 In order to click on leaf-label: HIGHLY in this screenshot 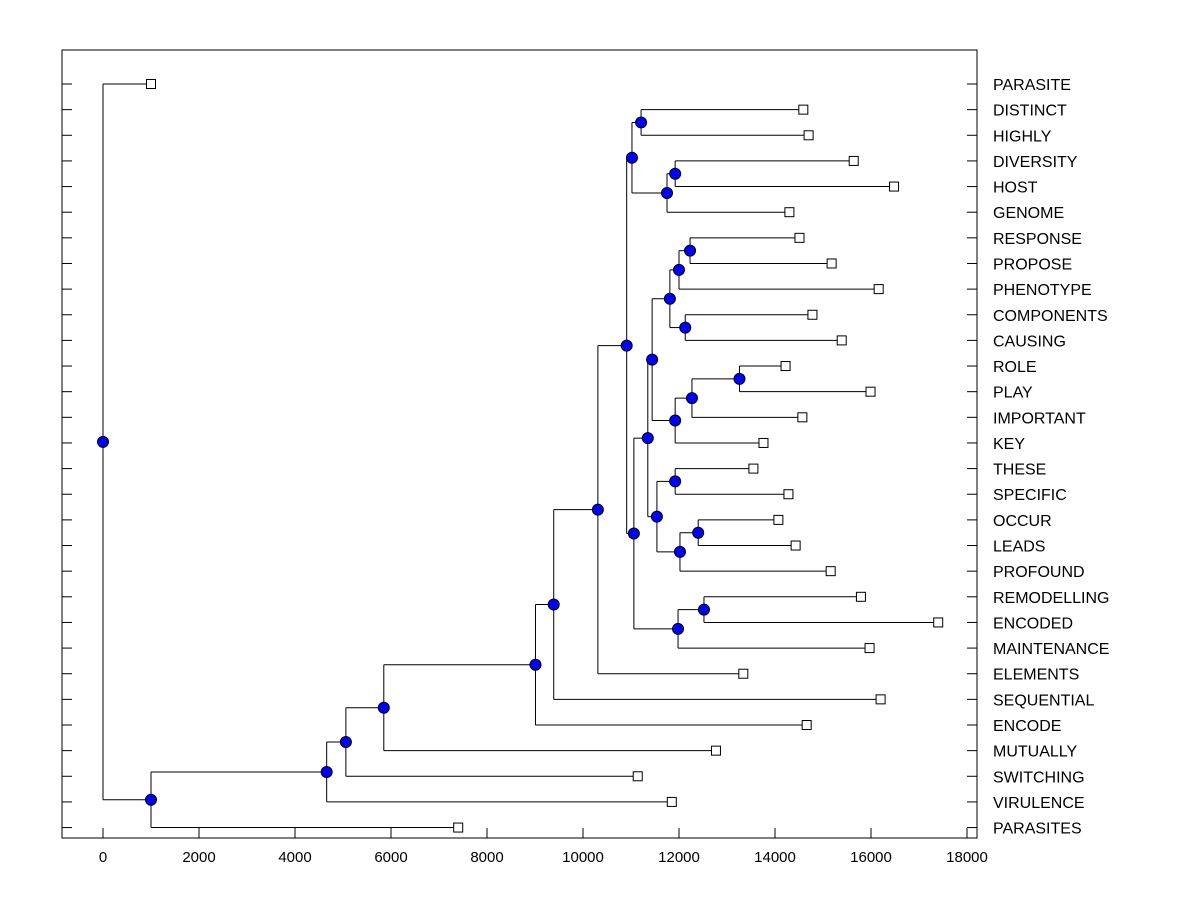, I will do `click(1022, 136)`.